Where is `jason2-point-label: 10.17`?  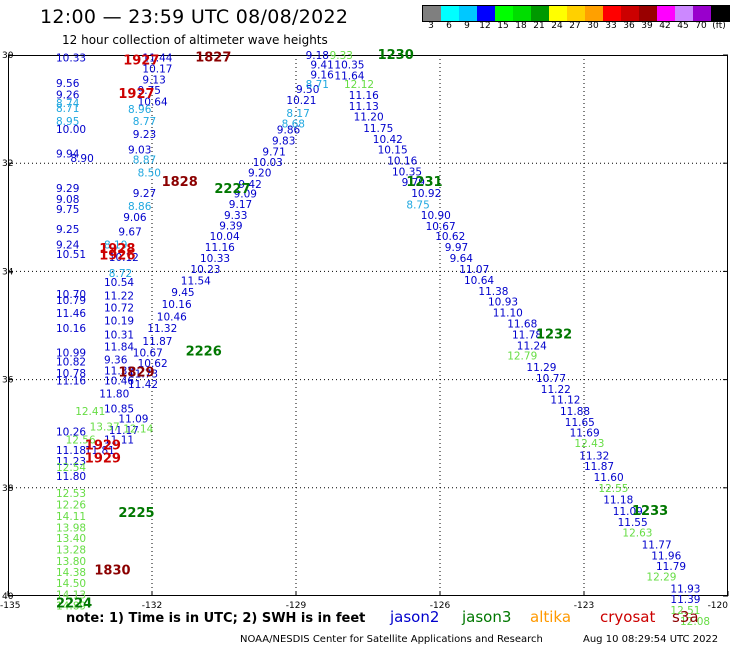
jason2-point-label: 10.17 is located at coordinates (157, 70).